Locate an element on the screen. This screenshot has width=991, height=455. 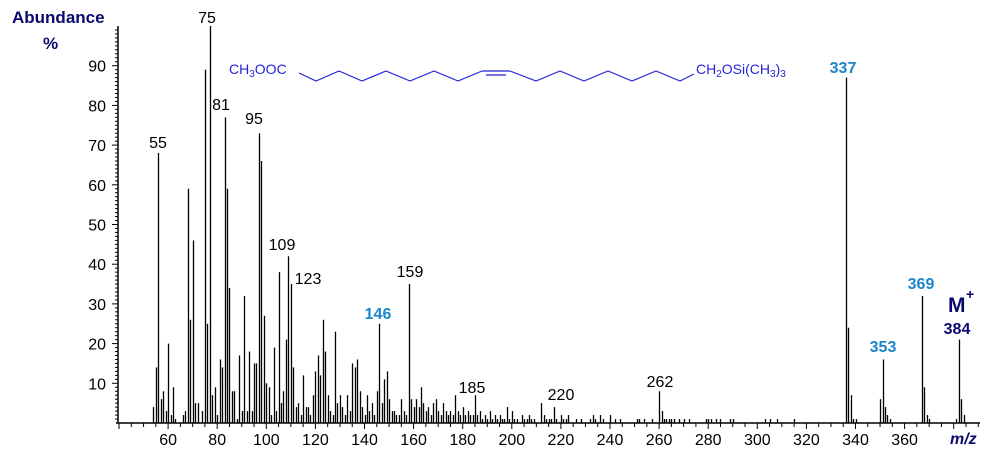
y-tick-label: 20 is located at coordinates (97, 345).